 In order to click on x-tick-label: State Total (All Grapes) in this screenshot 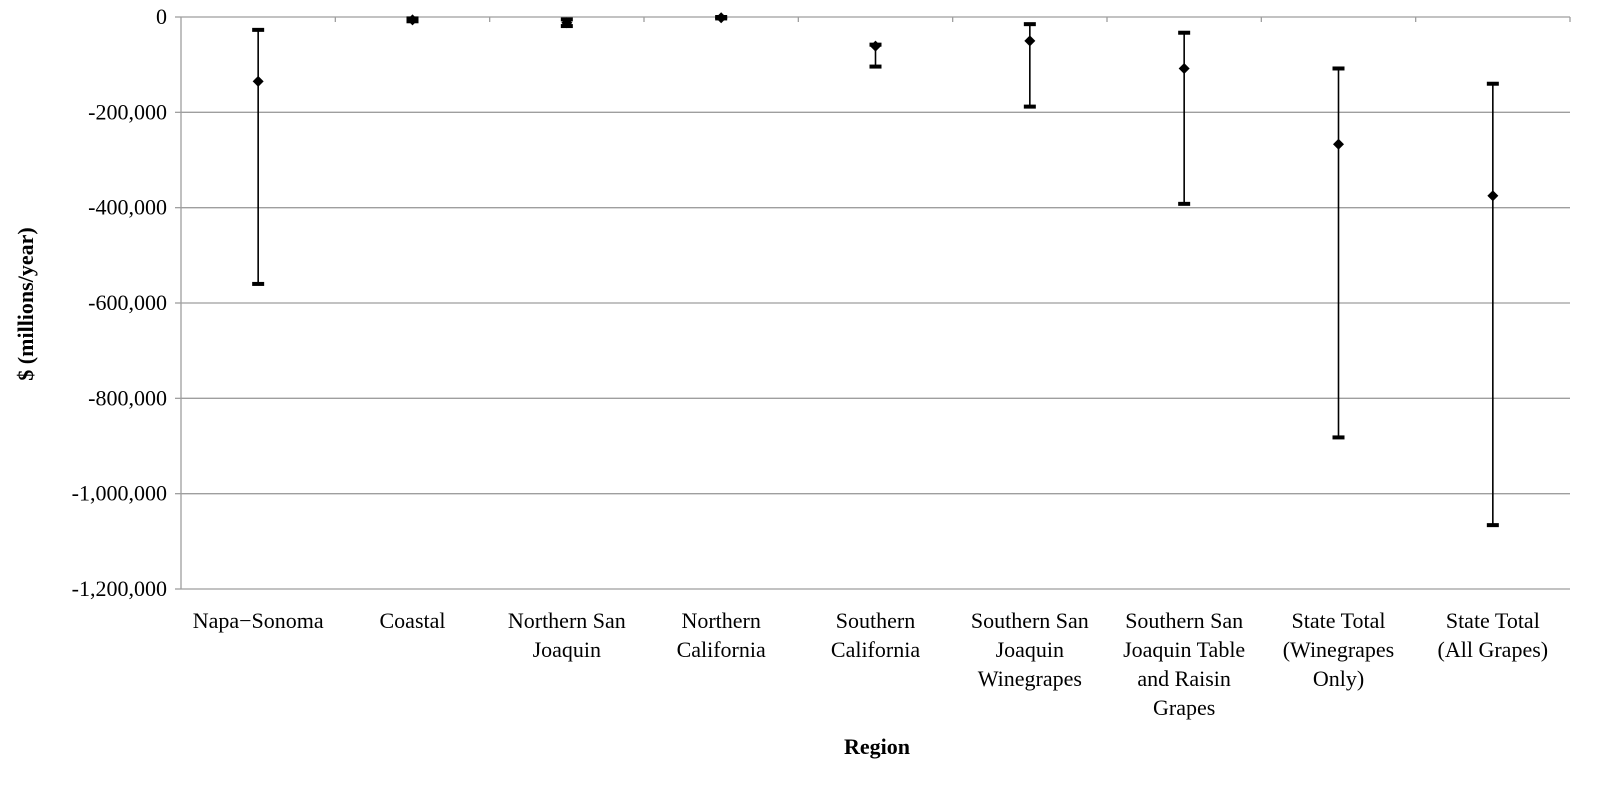, I will do `click(1493, 635)`.